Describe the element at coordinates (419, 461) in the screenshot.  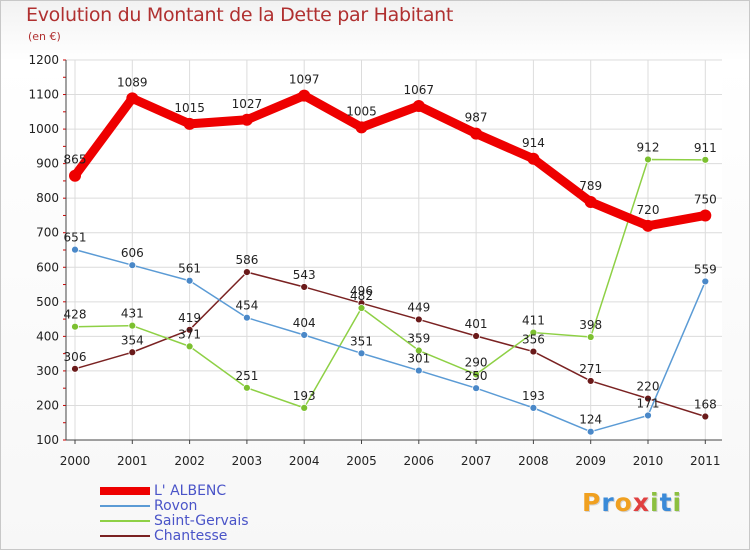
I see `x-tick-label: 2006` at that location.